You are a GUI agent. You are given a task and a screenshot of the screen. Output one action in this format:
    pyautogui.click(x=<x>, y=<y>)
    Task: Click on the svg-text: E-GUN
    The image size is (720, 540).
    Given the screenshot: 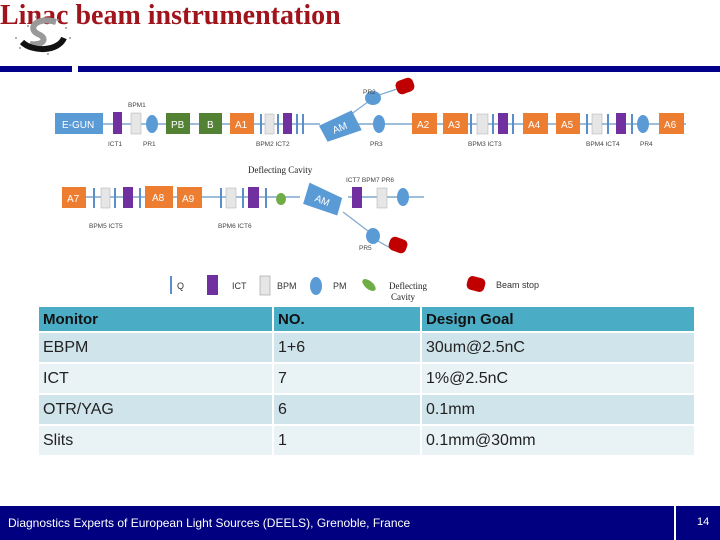 What is the action you would take?
    pyautogui.click(x=78, y=125)
    